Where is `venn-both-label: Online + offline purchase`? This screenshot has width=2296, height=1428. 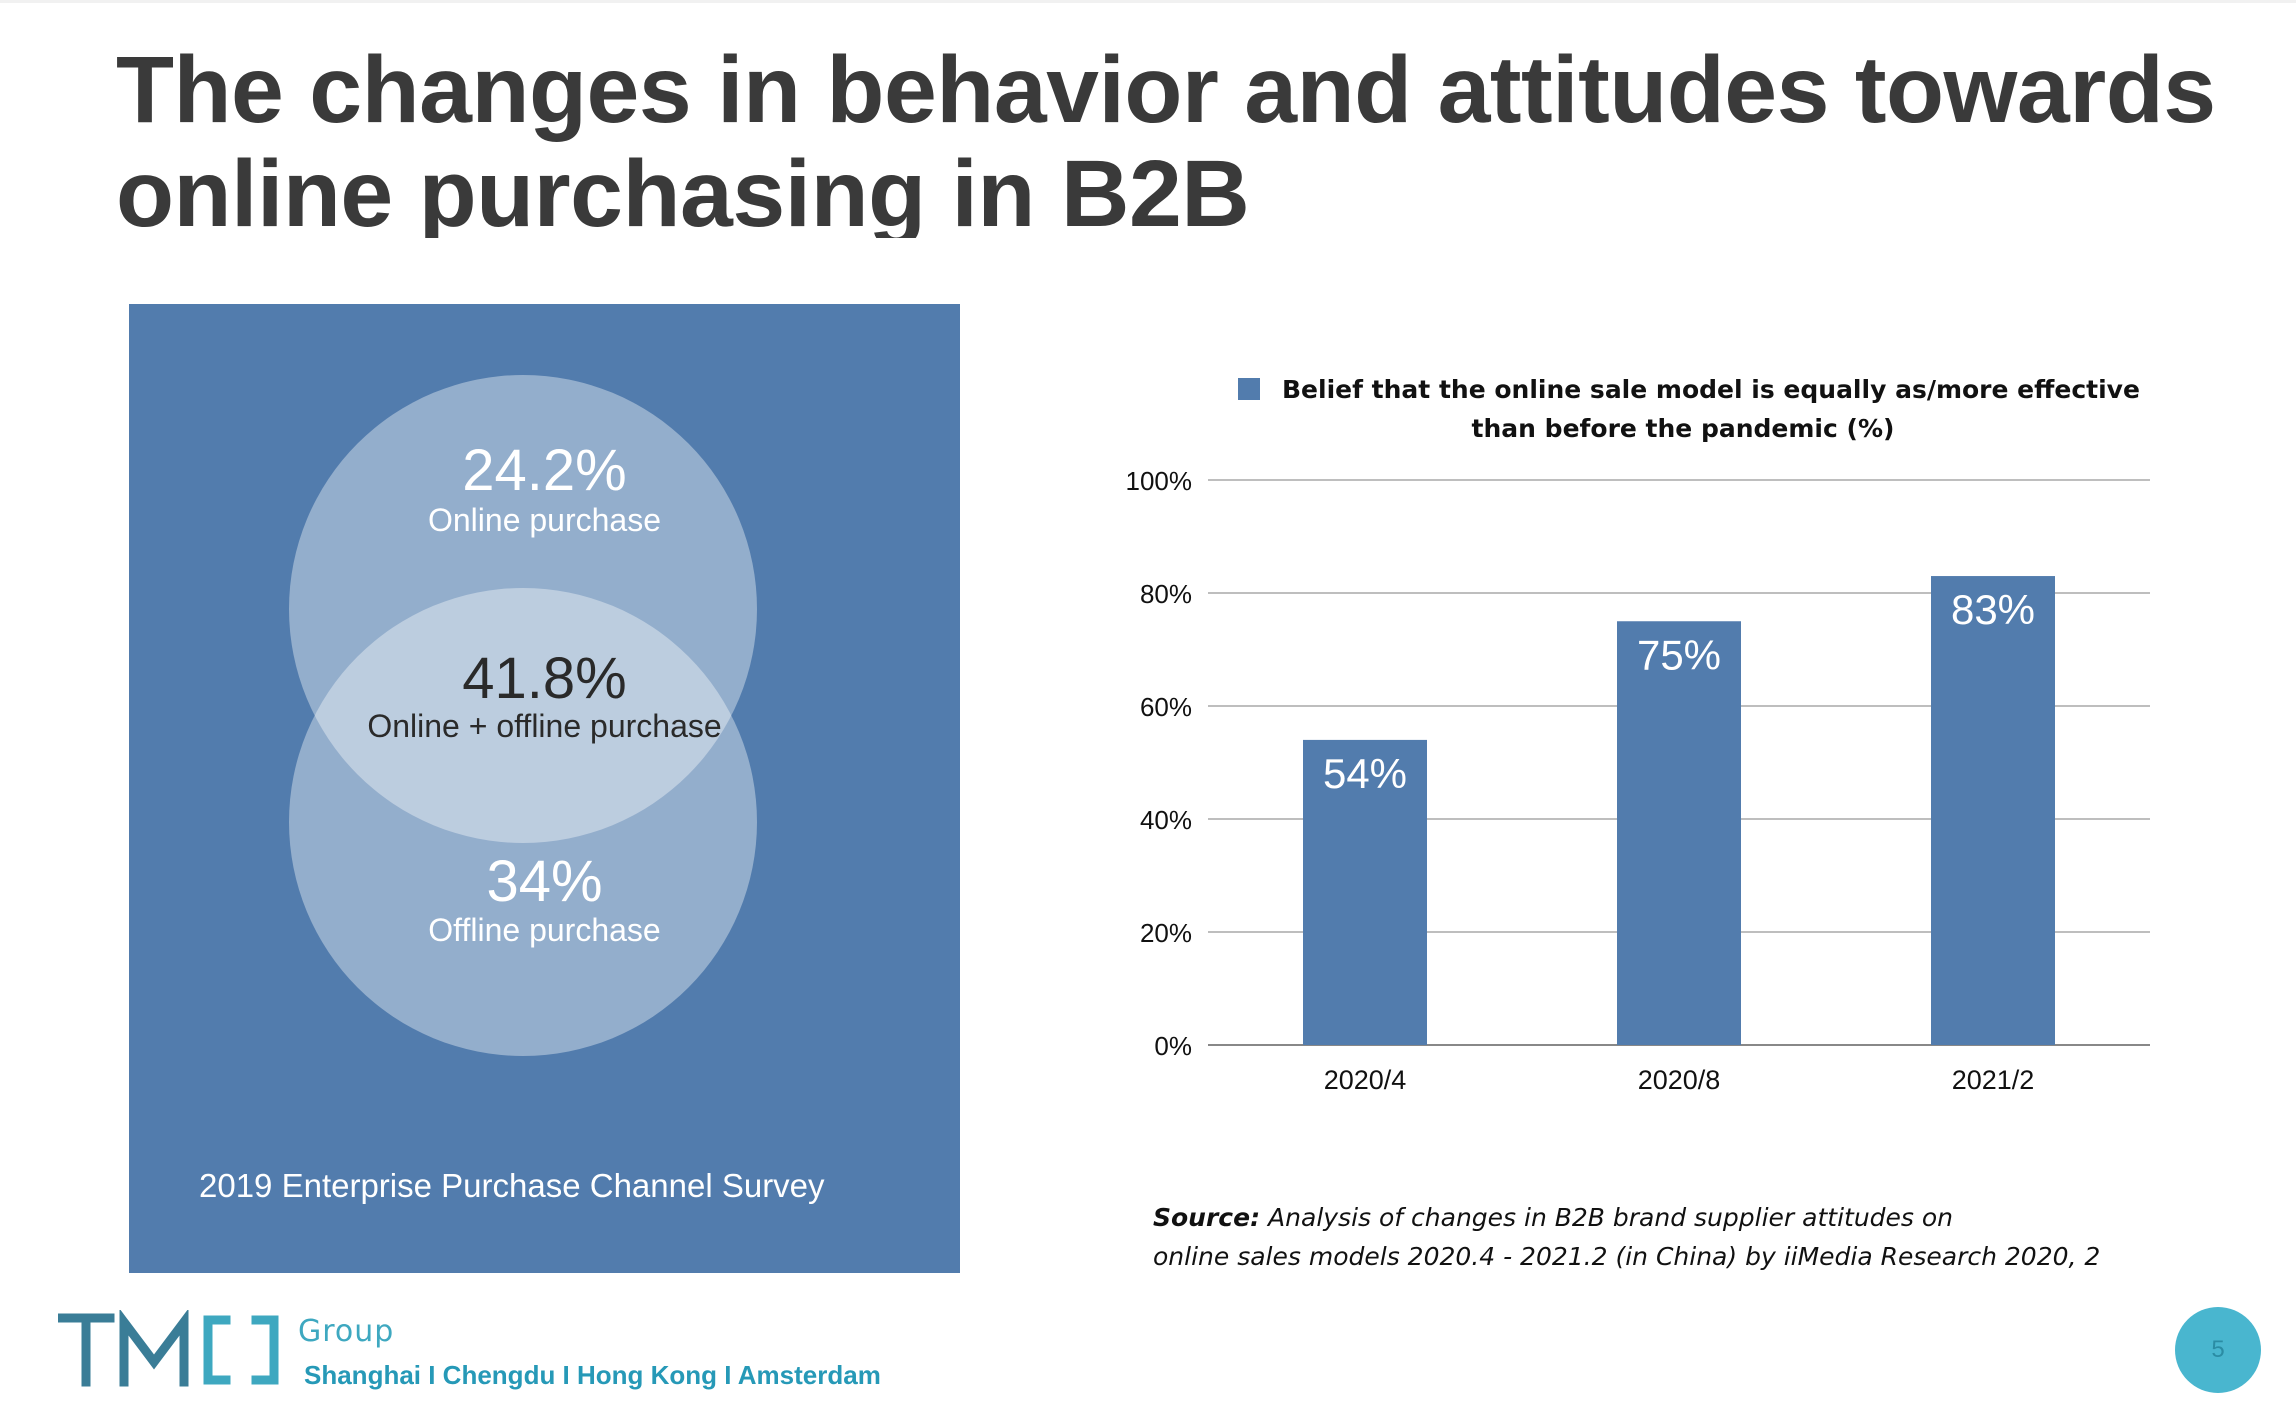
venn-both-label: Online + offline purchase is located at coordinates (544, 726).